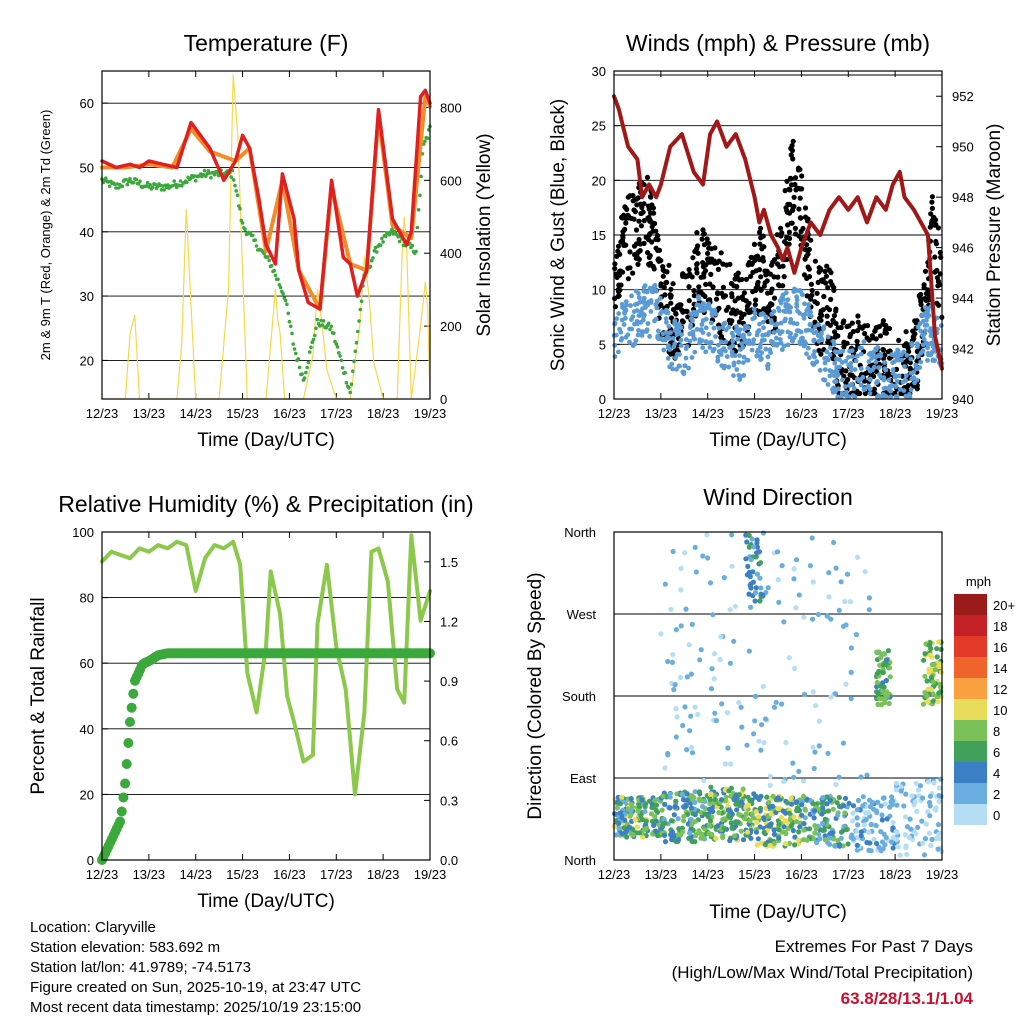 The image size is (1024, 1024). Describe the element at coordinates (87, 598) in the screenshot. I see `y-tick-label: 80` at that location.